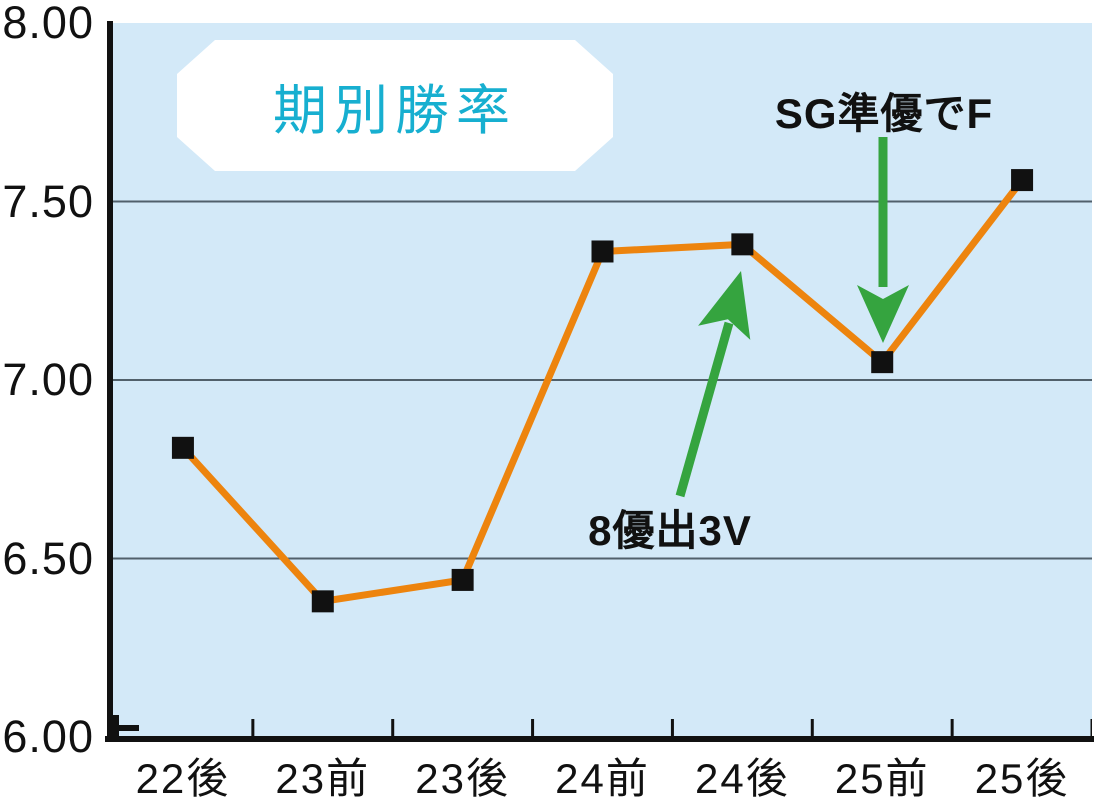 The height and width of the screenshot is (801, 1110). What do you see at coordinates (713, 384) in the screenshot?
I see `annotation-arrow-up-icon` at bounding box center [713, 384].